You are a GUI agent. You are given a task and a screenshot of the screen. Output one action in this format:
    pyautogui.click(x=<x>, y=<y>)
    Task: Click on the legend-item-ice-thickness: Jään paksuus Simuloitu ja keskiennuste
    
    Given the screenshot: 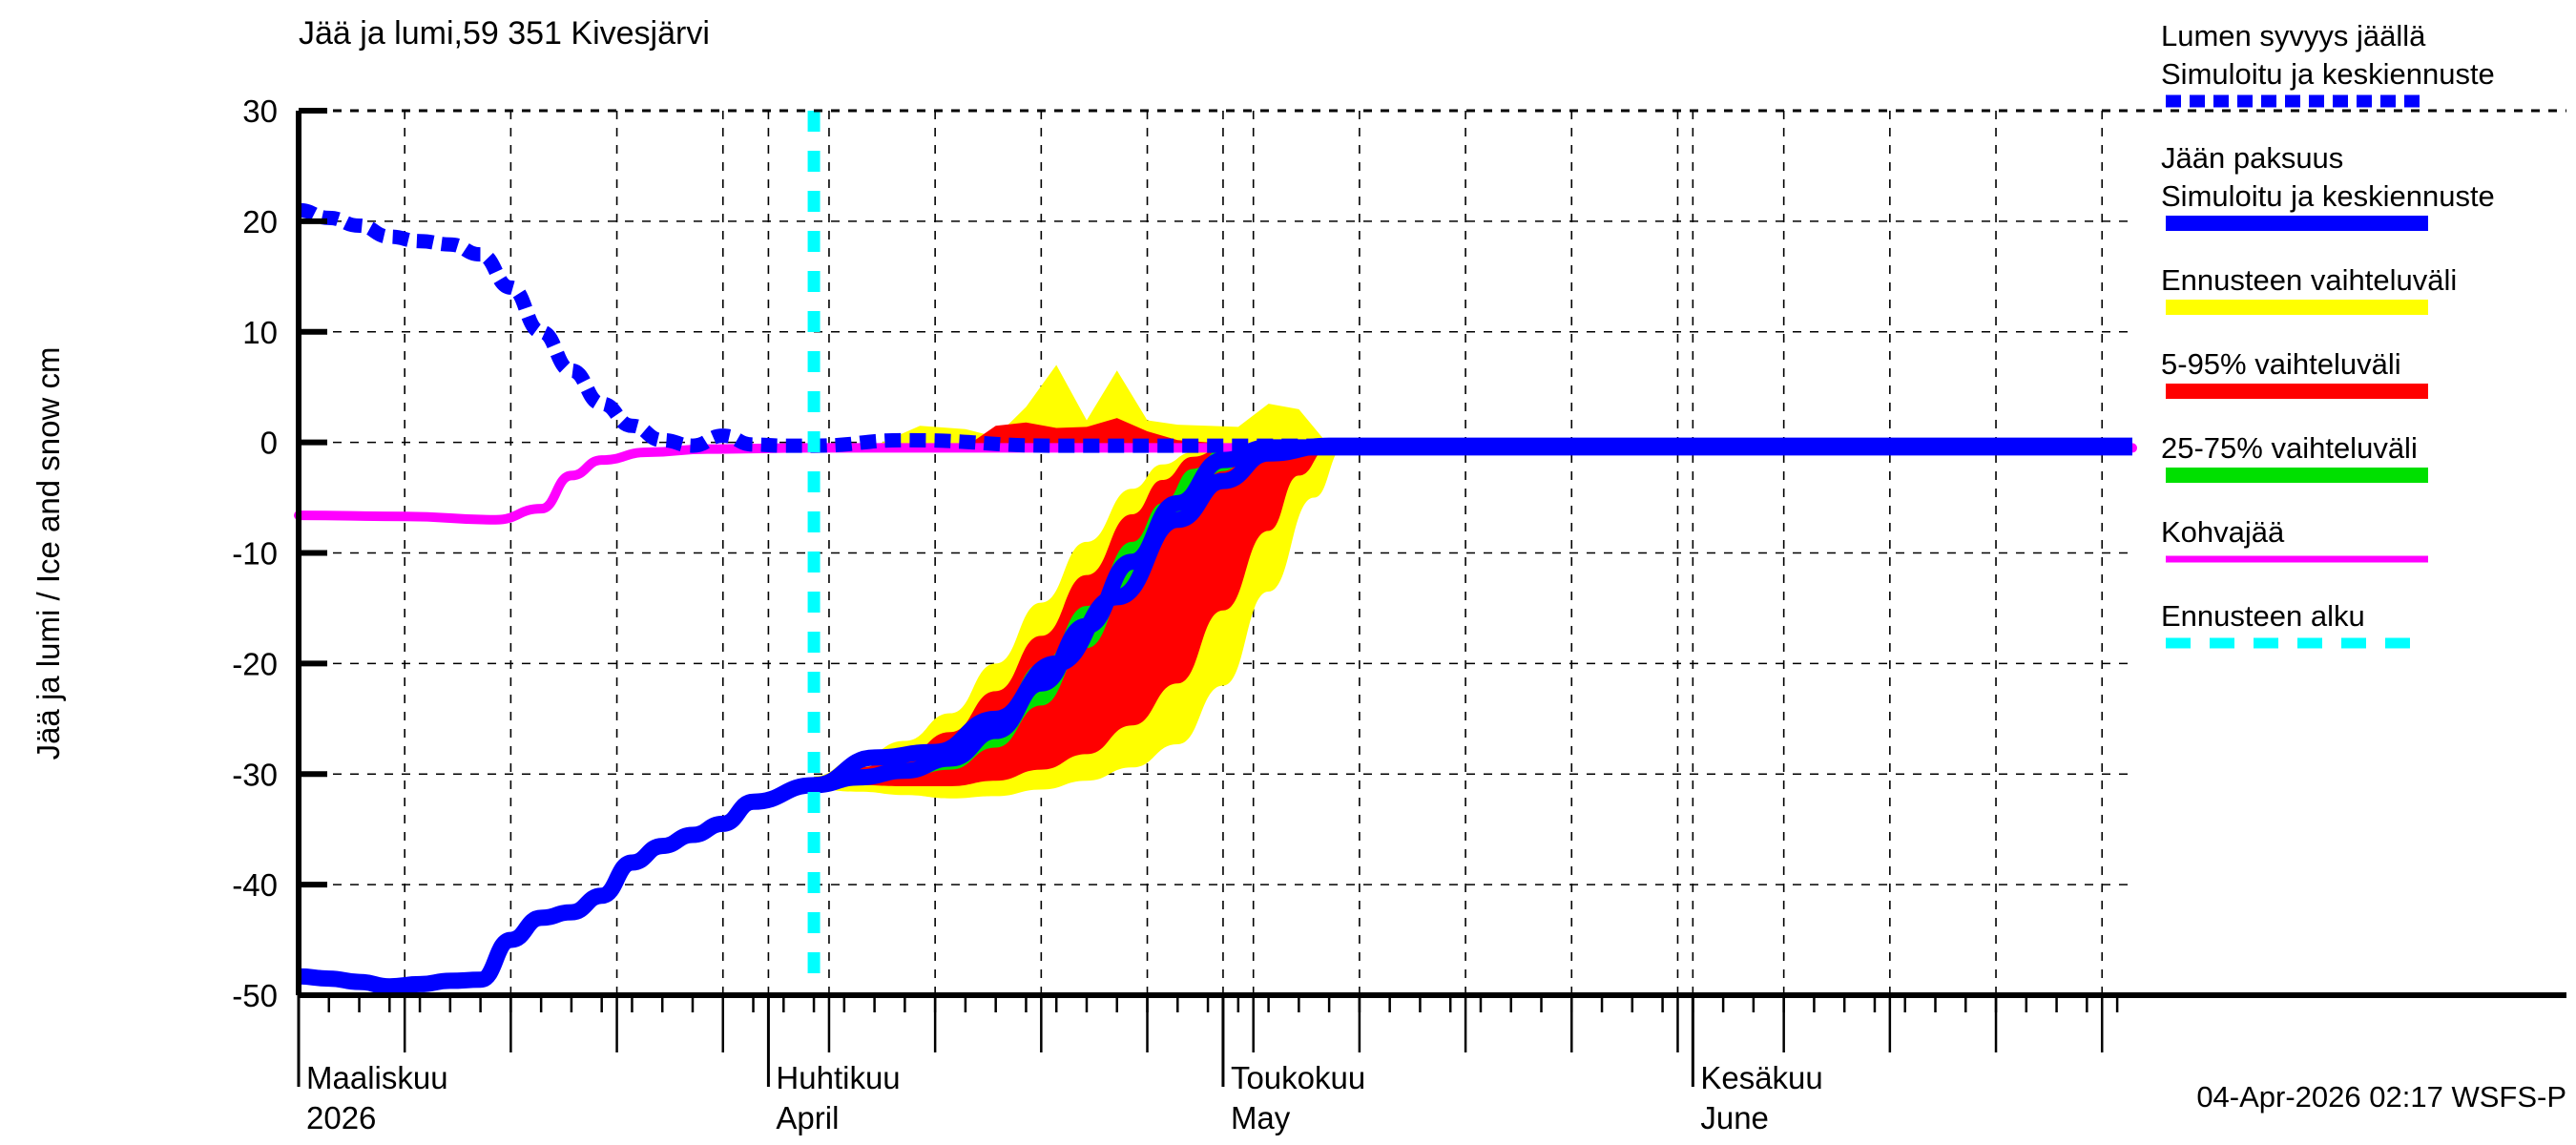 What is the action you would take?
    pyautogui.click(x=2328, y=186)
    